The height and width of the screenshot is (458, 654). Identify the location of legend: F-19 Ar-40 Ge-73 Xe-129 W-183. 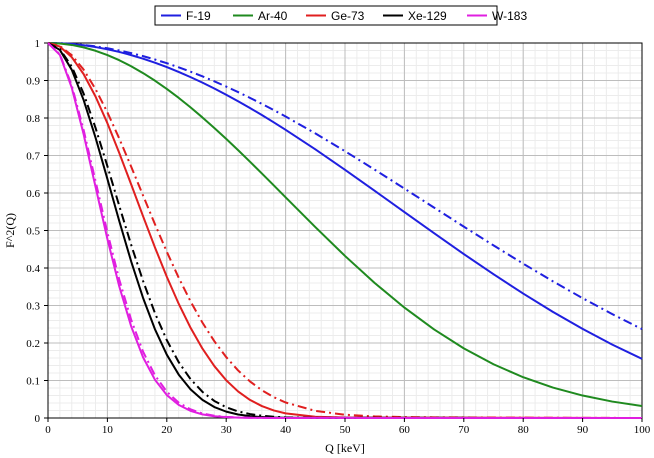
(340, 15).